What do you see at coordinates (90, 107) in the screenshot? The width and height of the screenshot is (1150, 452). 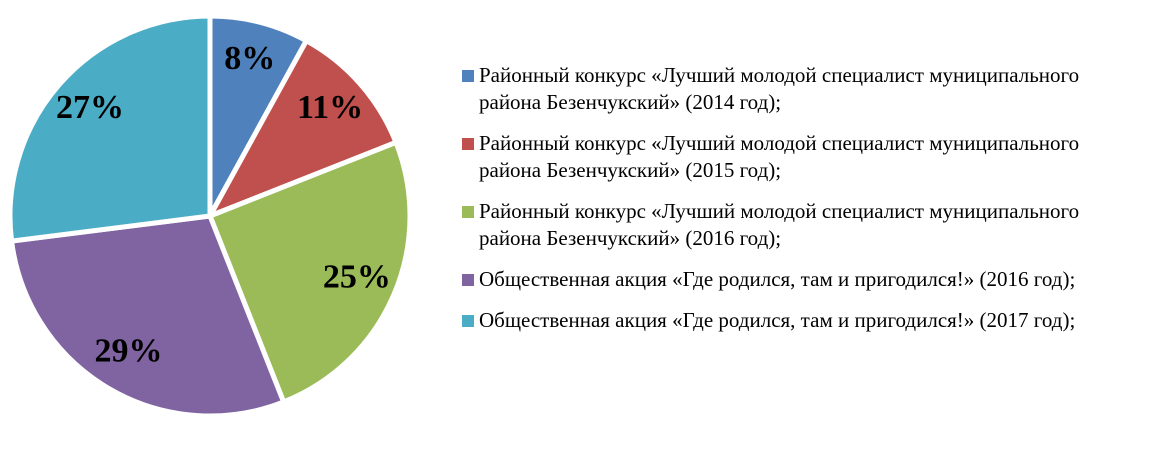 I see `data-label: 27%` at bounding box center [90, 107].